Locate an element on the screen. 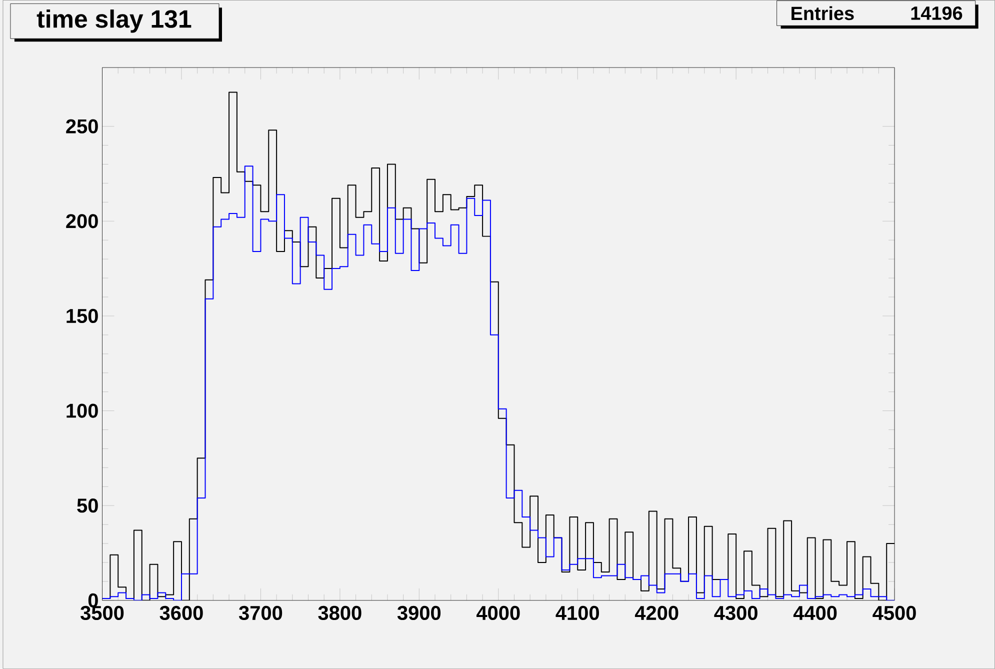 This screenshot has height=669, width=995. chart-title: time slay 131 is located at coordinates (114, 21).